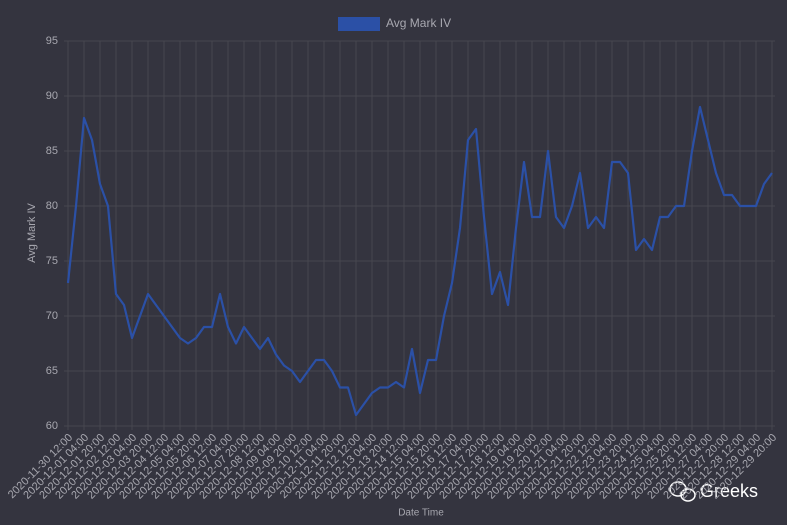 This screenshot has height=525, width=787. Describe the element at coordinates (682, 491) in the screenshot. I see `watermark-icon` at that location.